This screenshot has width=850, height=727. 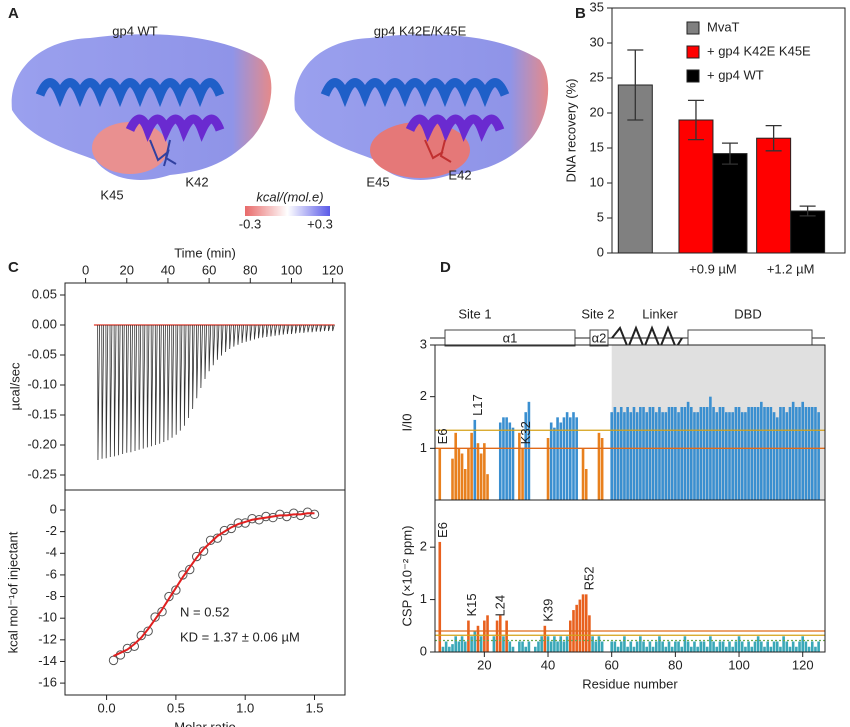 What do you see at coordinates (442, 436) in the screenshot?
I see `residue-annotation: E6` at bounding box center [442, 436].